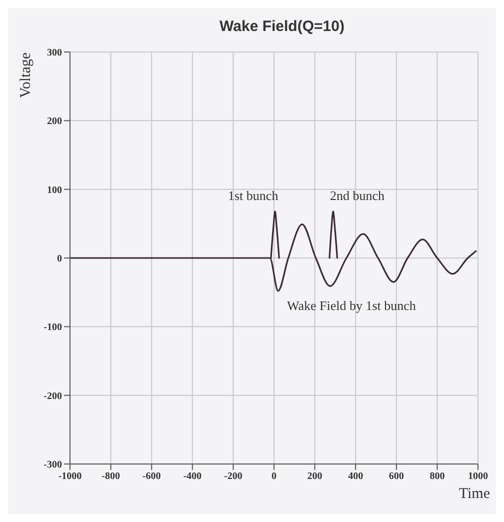 The height and width of the screenshot is (522, 504). What do you see at coordinates (357, 196) in the screenshot?
I see `annotation: 2nd bunch` at bounding box center [357, 196].